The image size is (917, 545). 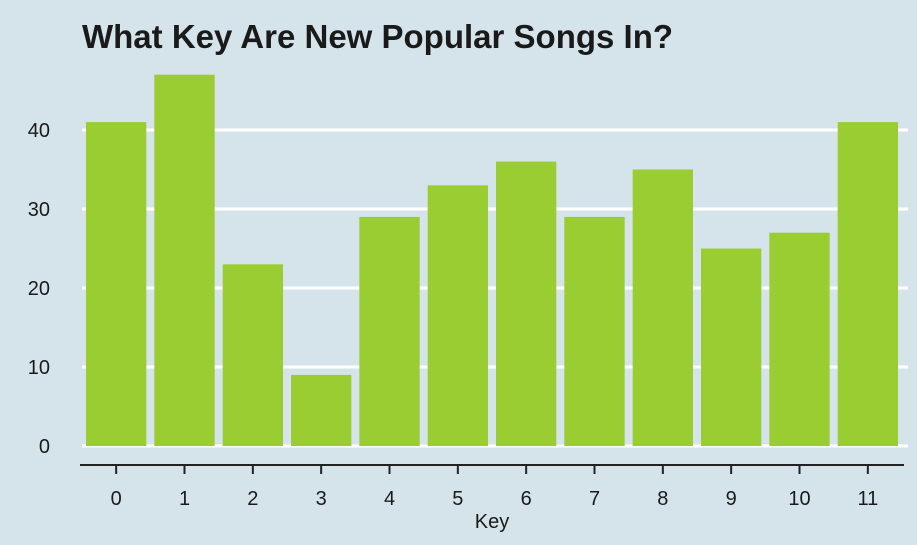 I want to click on x-tick-label: 2, so click(x=252, y=499).